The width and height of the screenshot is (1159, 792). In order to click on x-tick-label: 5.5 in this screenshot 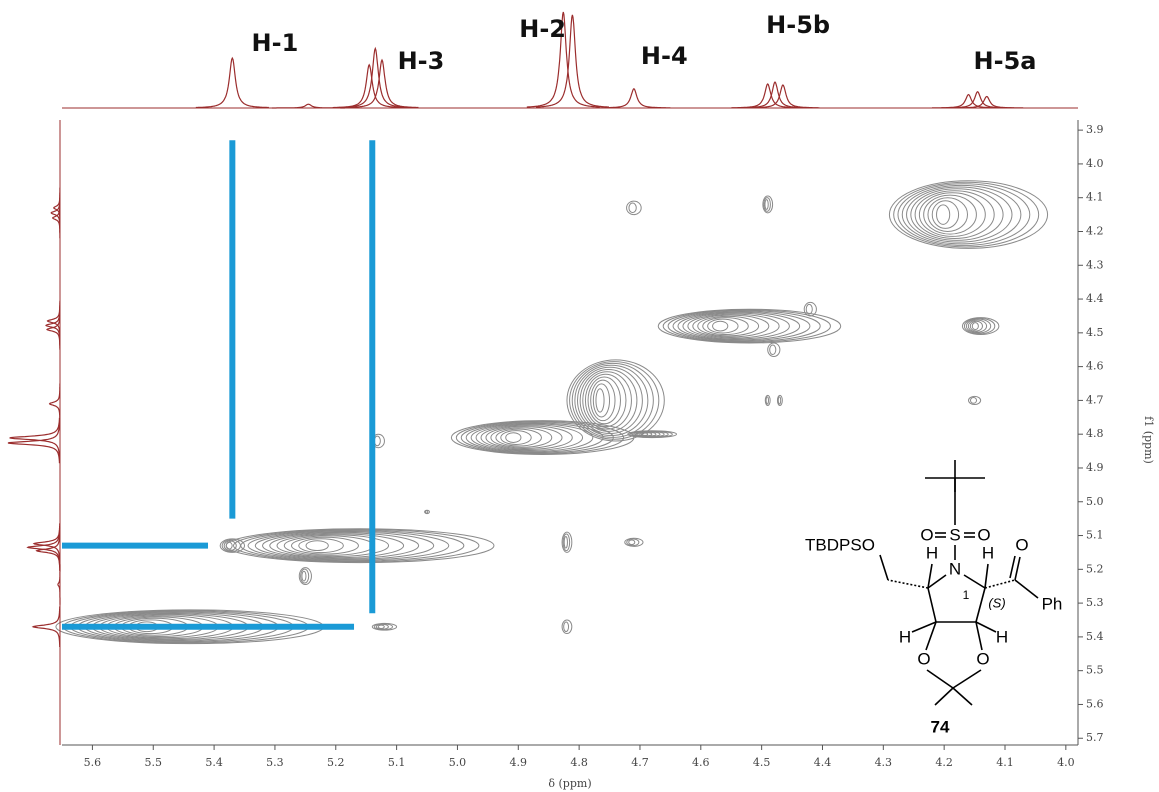, I will do `click(154, 762)`.